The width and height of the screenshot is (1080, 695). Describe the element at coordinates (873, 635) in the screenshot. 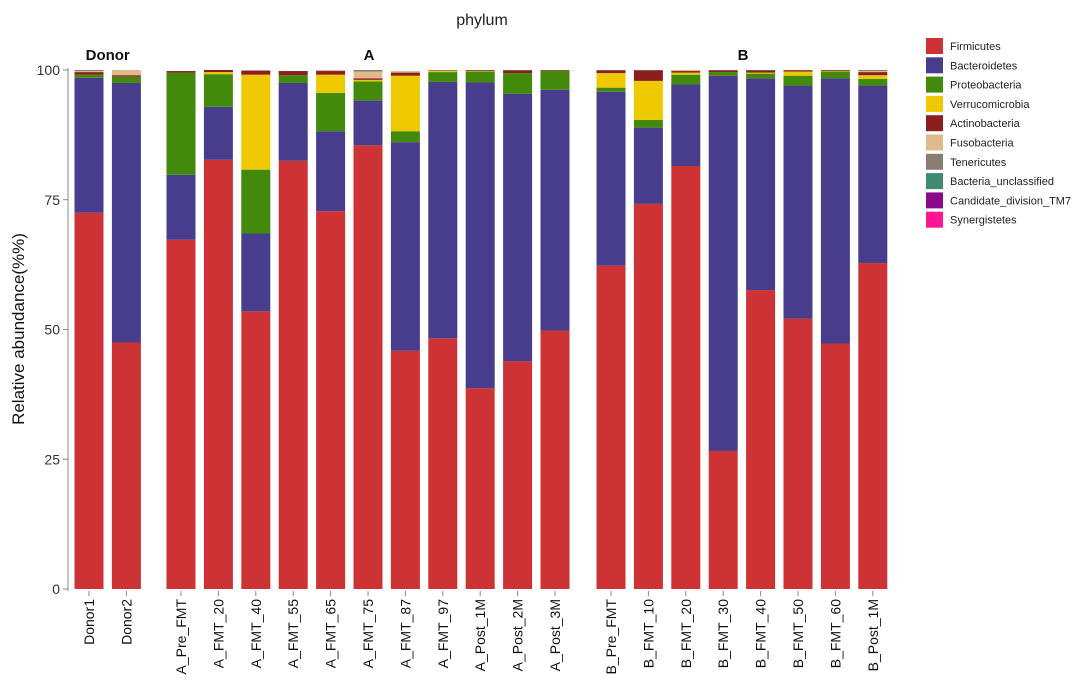

I see `x-tick-label: B_Post_1M` at that location.